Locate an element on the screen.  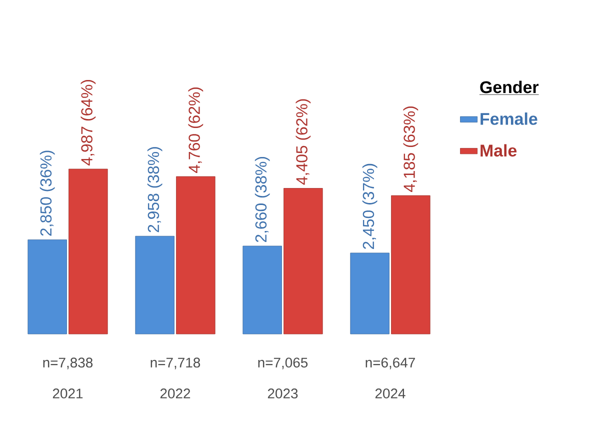
text: n=7,718 is located at coordinates (175, 364).